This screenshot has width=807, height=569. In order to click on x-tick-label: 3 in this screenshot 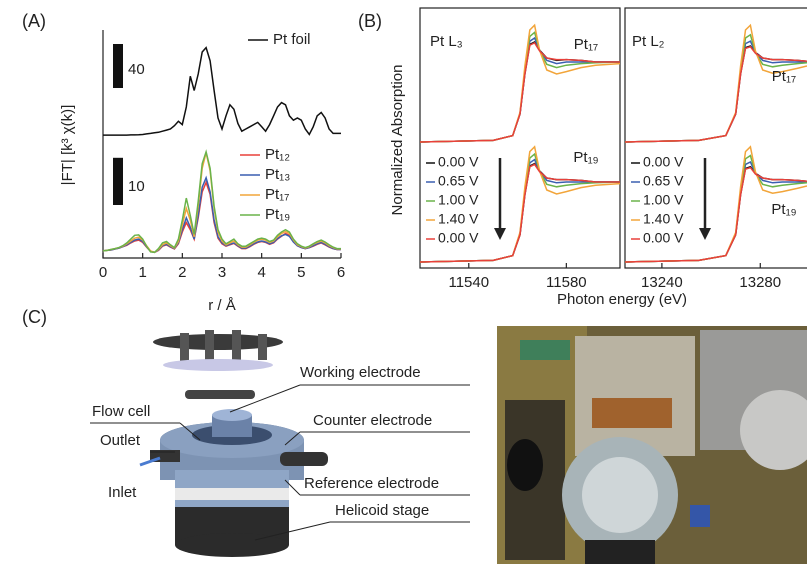, I will do `click(222, 272)`.